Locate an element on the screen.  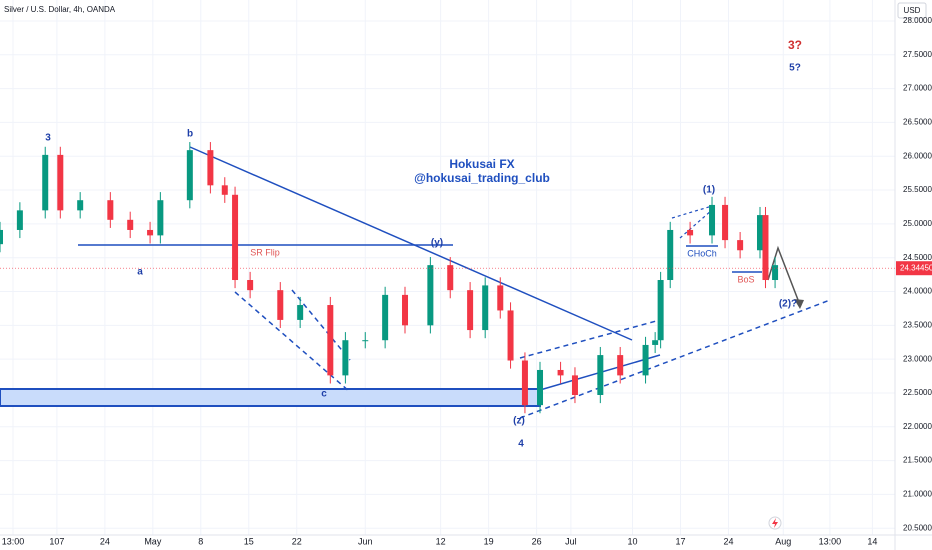
wave-label: (1) is located at coordinates (709, 190).